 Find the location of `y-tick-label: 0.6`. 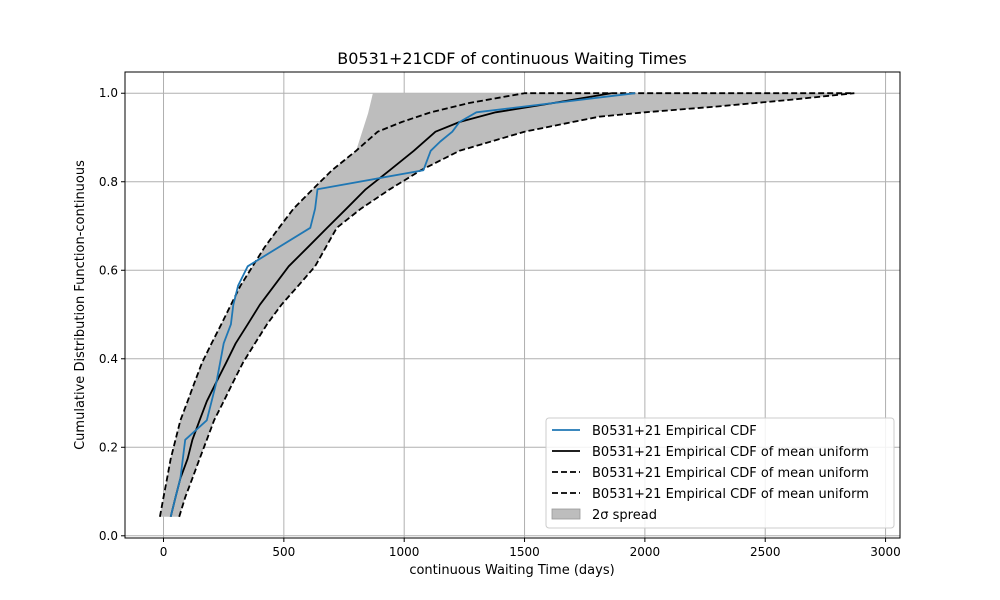

y-tick-label: 0.6 is located at coordinates (108, 270).